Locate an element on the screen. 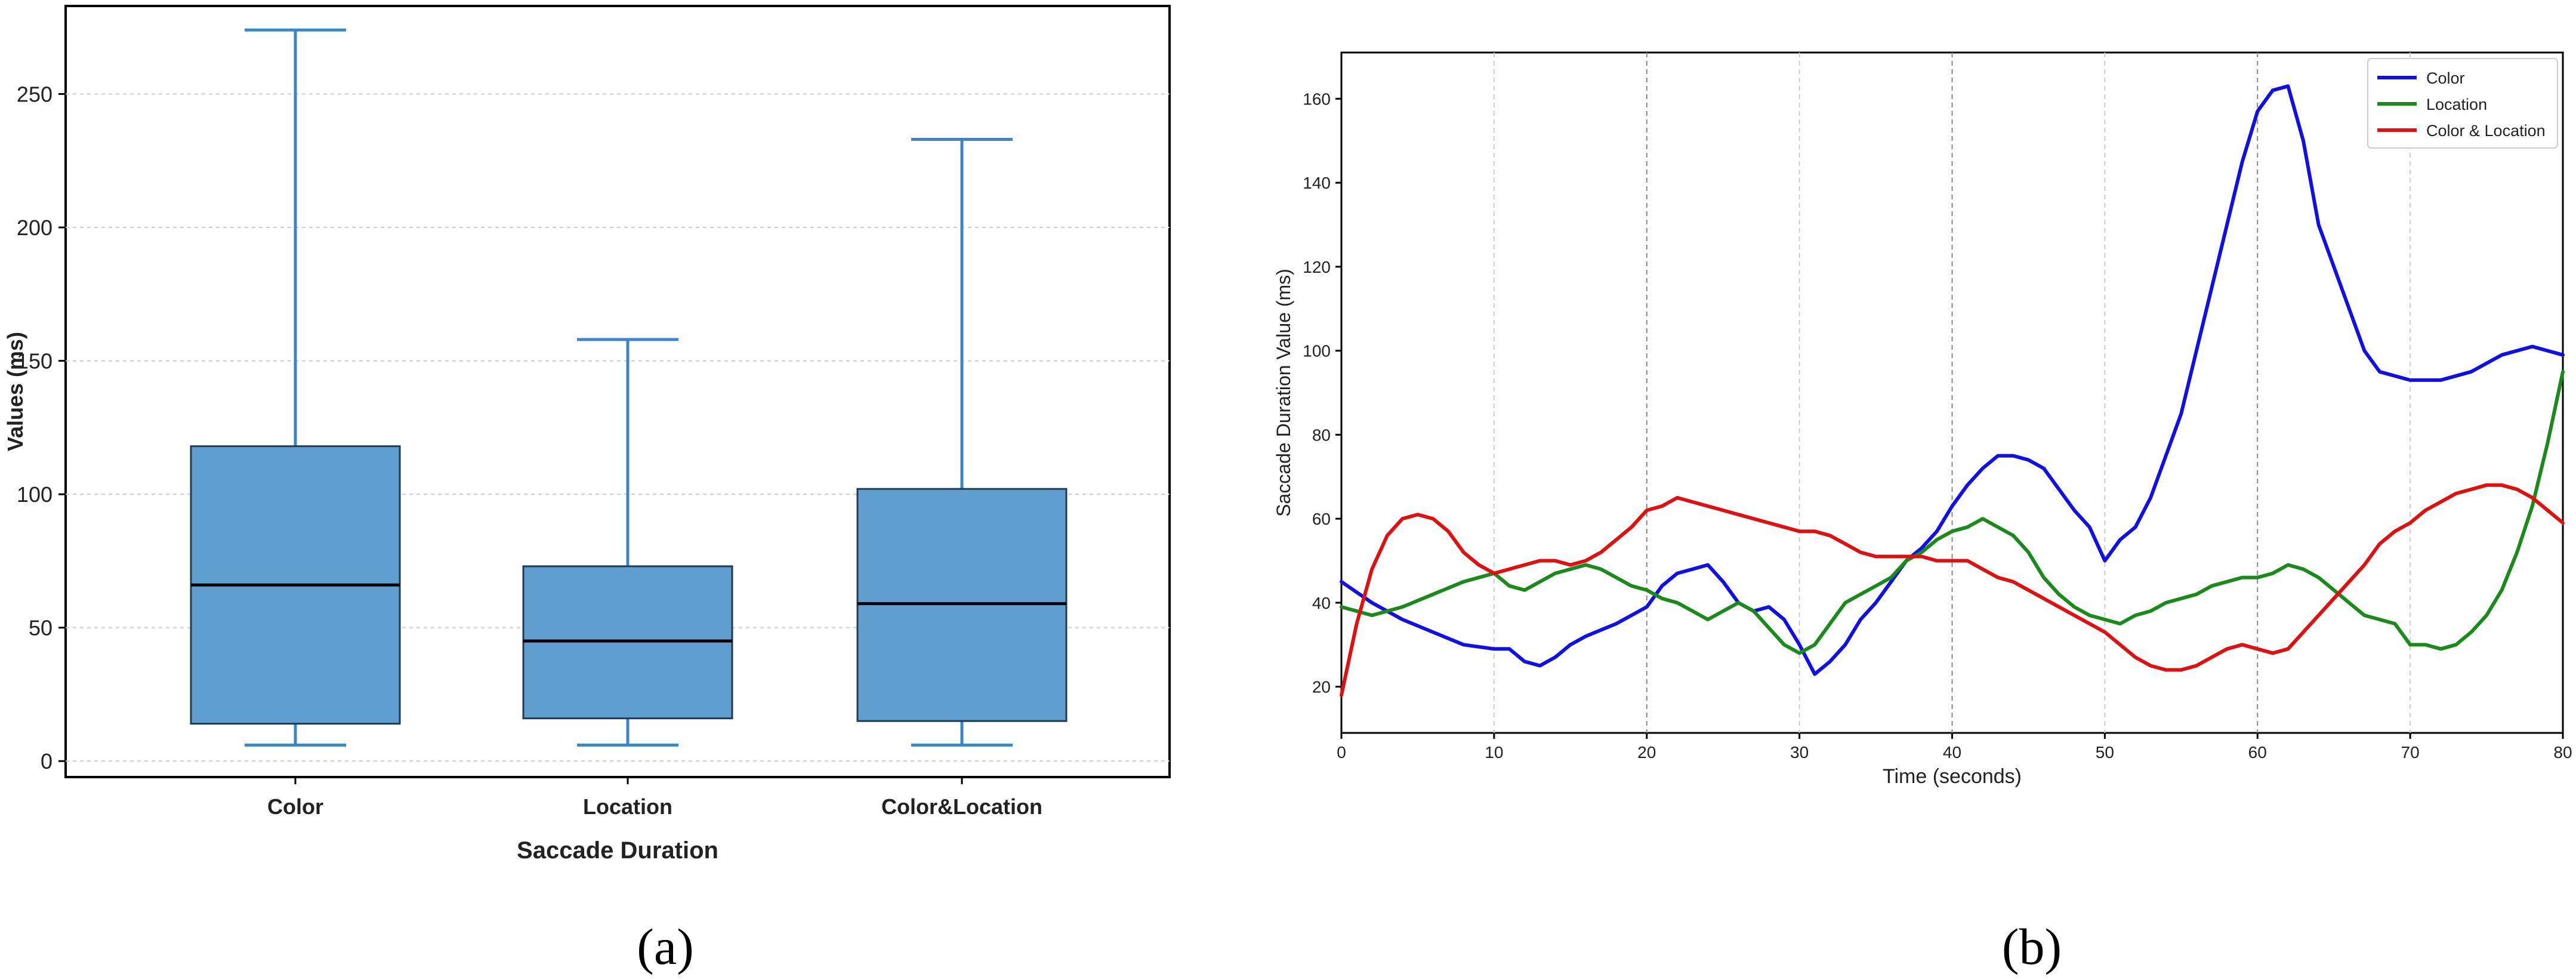 The width and height of the screenshot is (2576, 980). line-x-ticks: 0 10 20 30 40 50 60 70 80 is located at coordinates (1955, 747).